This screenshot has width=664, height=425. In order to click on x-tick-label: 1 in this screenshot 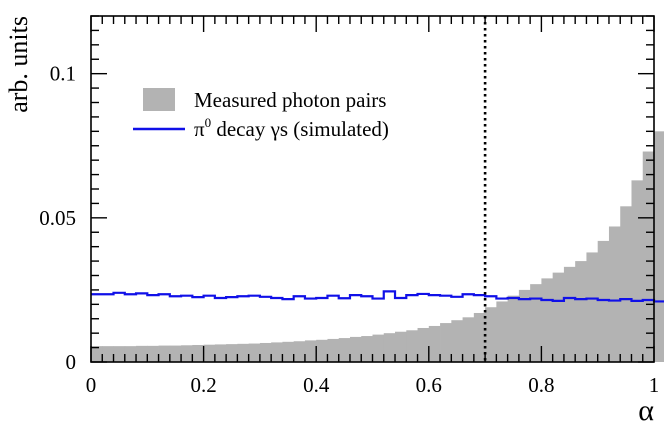, I will do `click(654, 385)`.